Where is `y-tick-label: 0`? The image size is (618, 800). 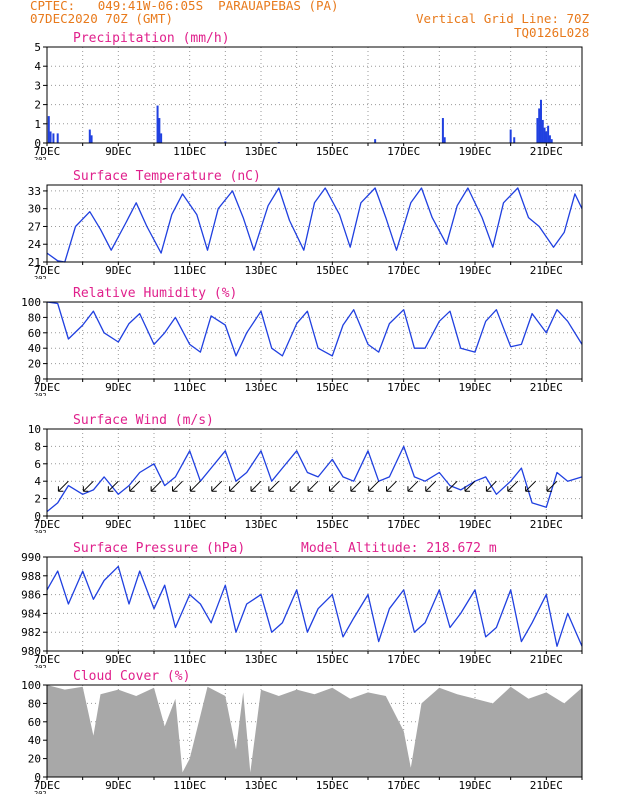 y-tick-label: 0 is located at coordinates (37, 379).